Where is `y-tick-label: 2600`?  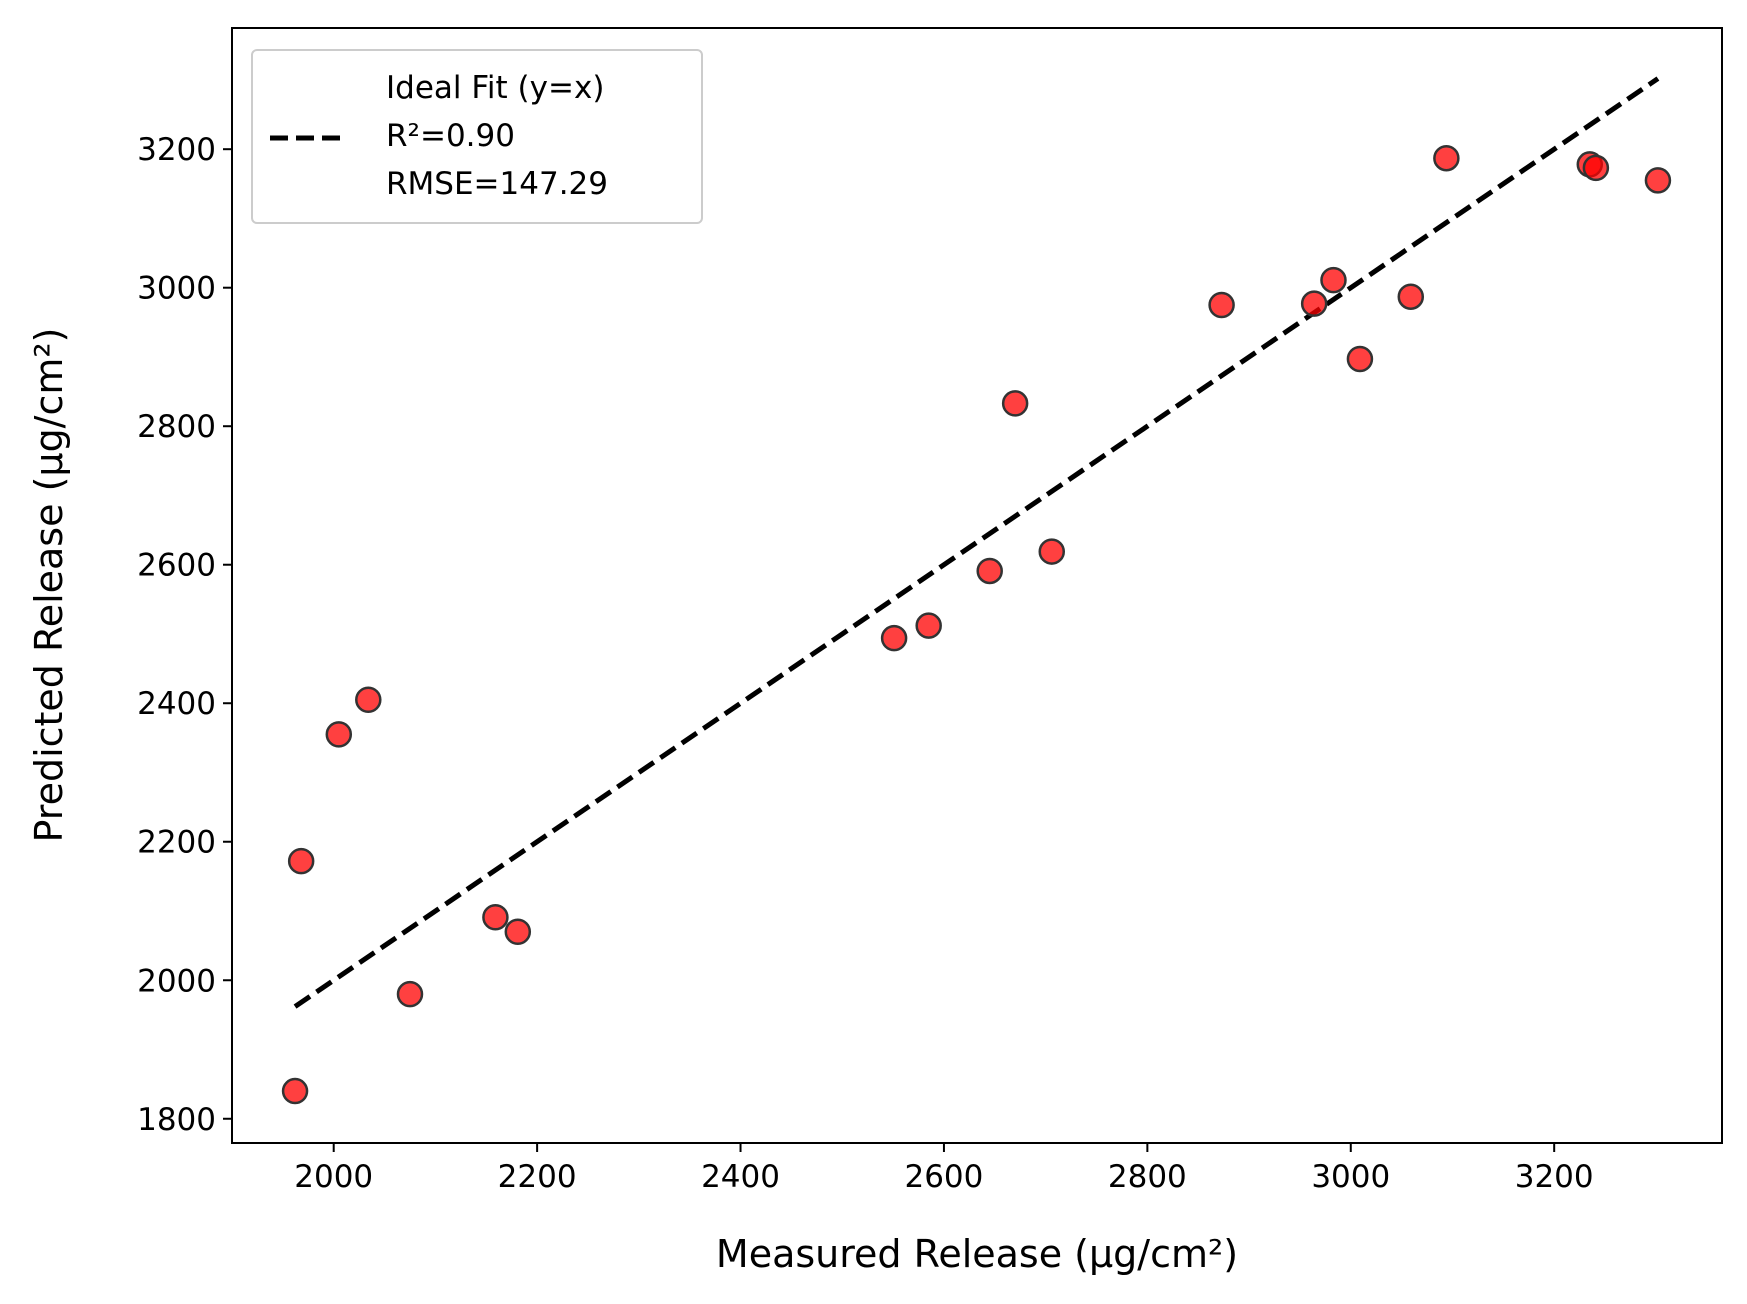
y-tick-label: 2600 is located at coordinates (176, 566).